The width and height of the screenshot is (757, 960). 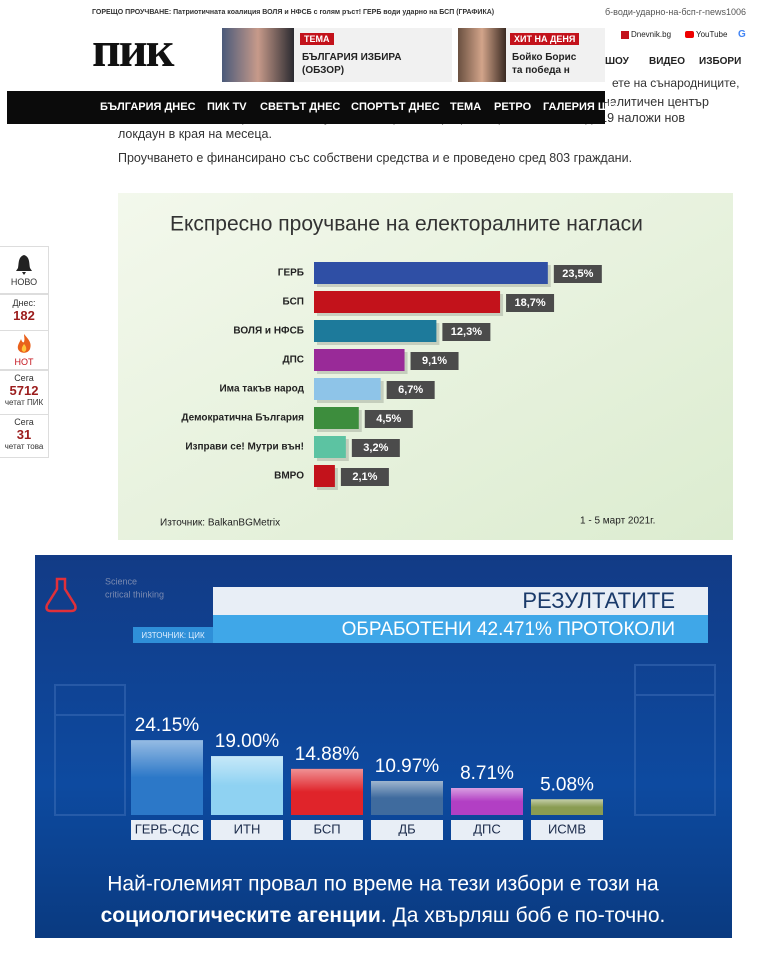 I want to click on sidebar-note: четат ПИК, so click(x=24, y=402).